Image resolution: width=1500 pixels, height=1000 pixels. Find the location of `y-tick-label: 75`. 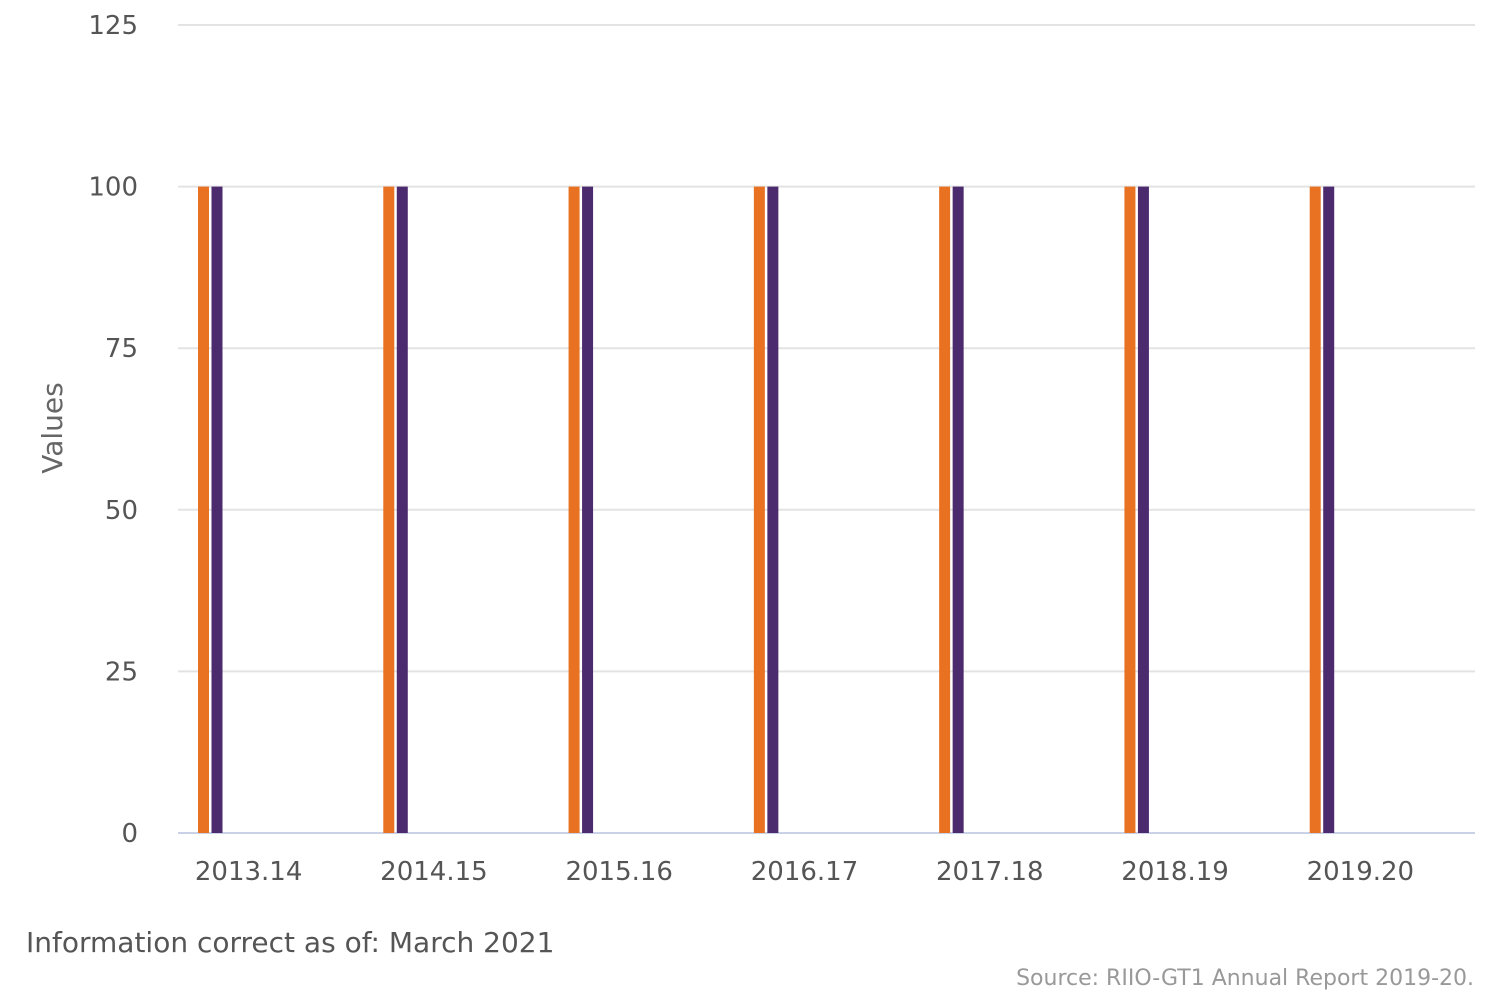

y-tick-label: 75 is located at coordinates (121, 349).